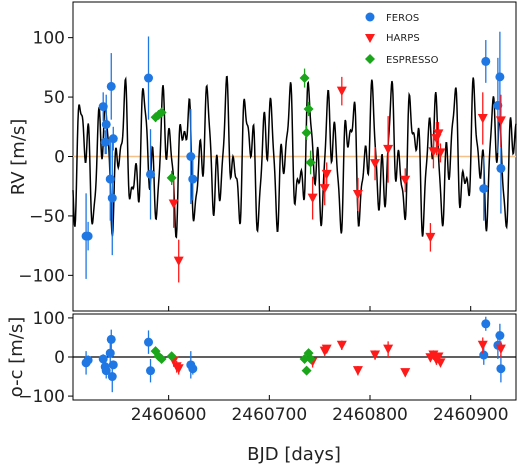 The height and width of the screenshot is (466, 518). What do you see at coordinates (370, 38) in the screenshot?
I see `legend-harps-marker` at bounding box center [370, 38].